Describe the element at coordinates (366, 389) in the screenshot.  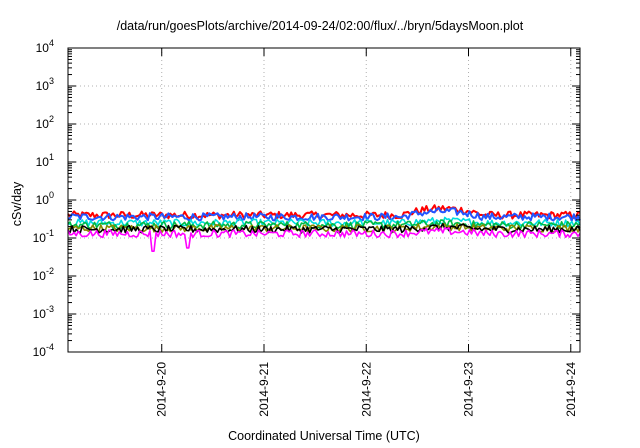
I see `x-tick-label: 2014-9-22` at that location.